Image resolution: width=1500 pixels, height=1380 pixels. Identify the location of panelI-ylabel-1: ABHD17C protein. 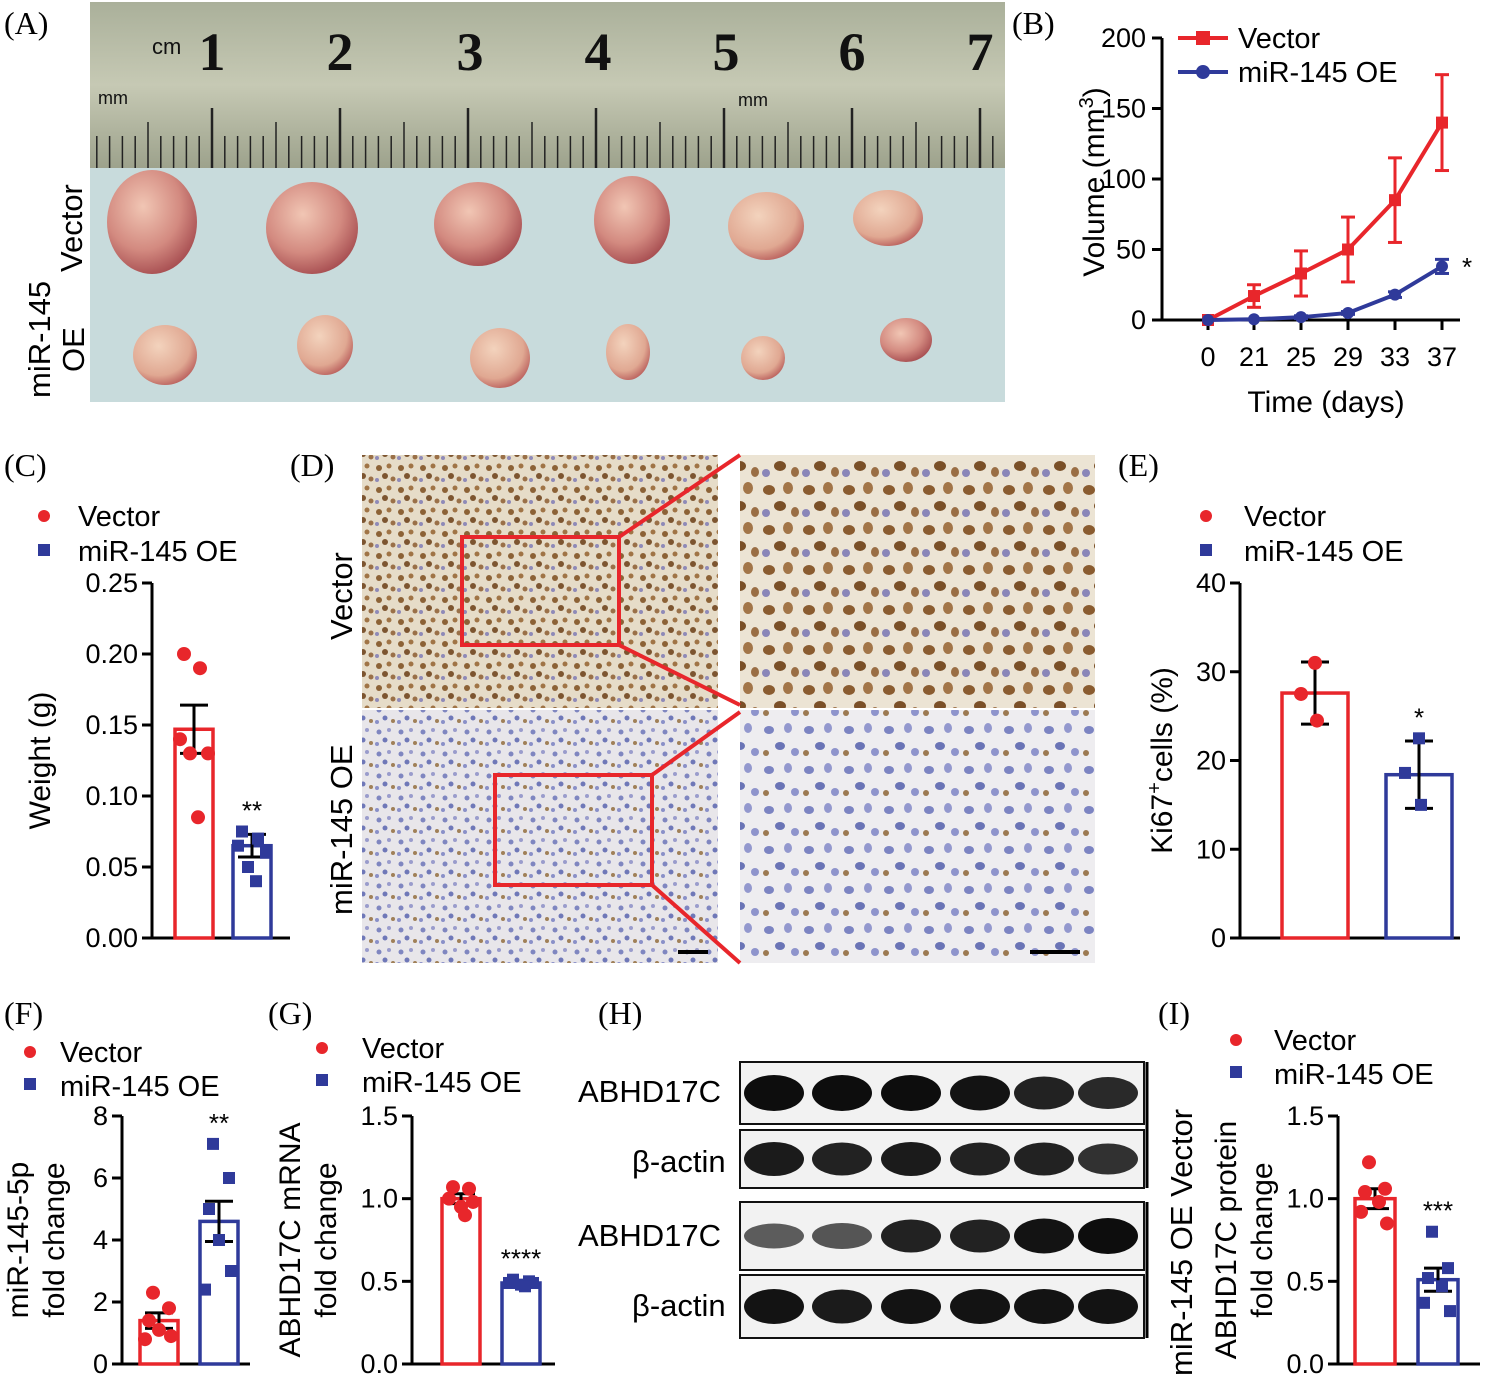
(1226, 1240).